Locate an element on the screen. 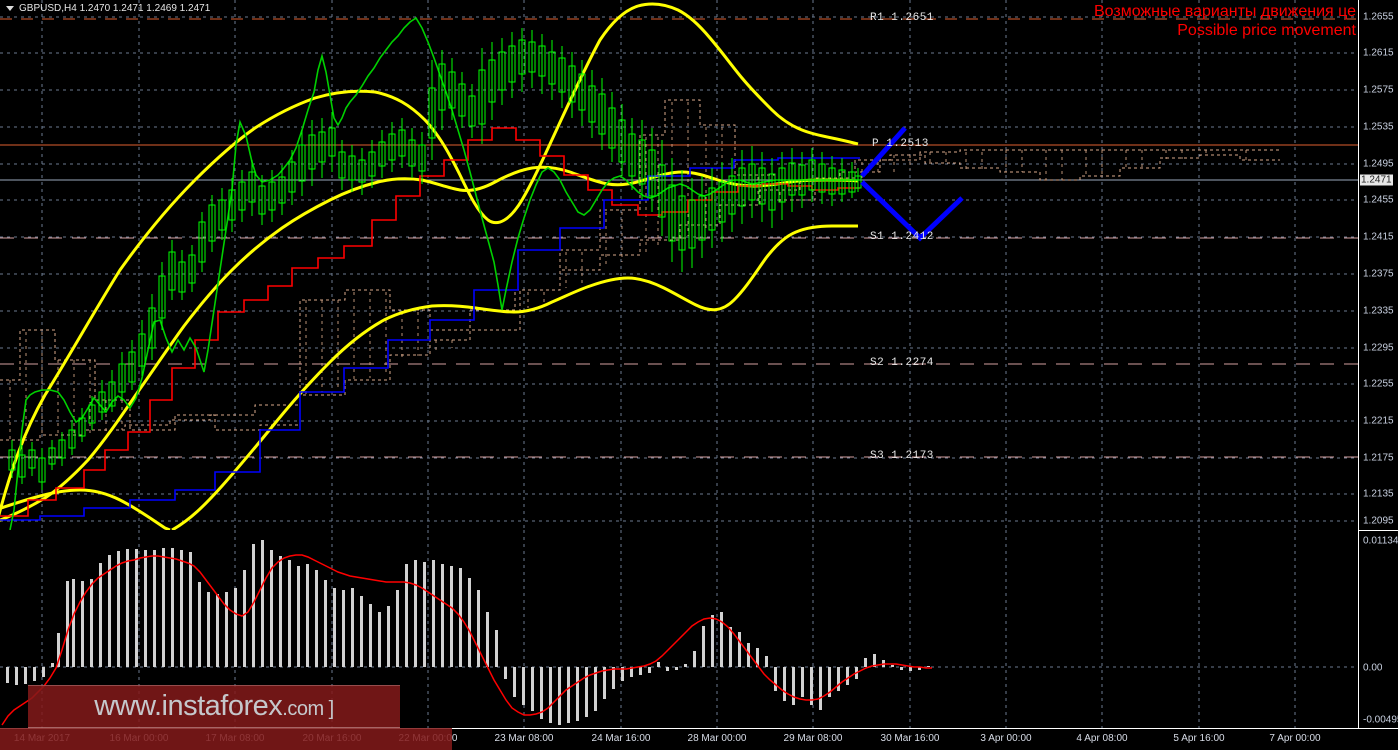 Image resolution: width=1398 pixels, height=750 pixels. price-tick: 1.2375 is located at coordinates (1378, 274).